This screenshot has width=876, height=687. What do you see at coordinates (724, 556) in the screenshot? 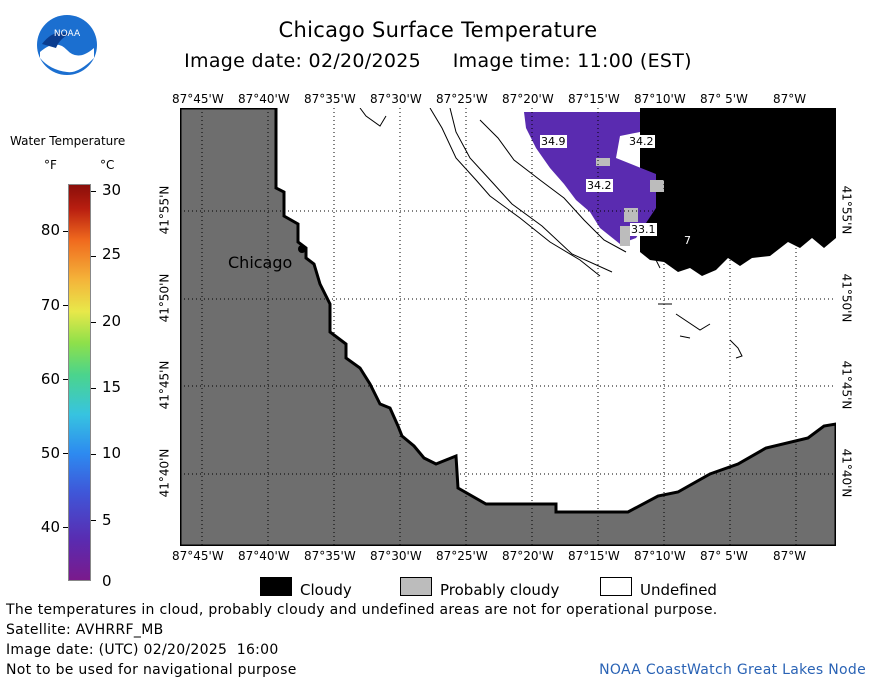
I see `lon-label-bottom: 87° 5'W` at bounding box center [724, 556].